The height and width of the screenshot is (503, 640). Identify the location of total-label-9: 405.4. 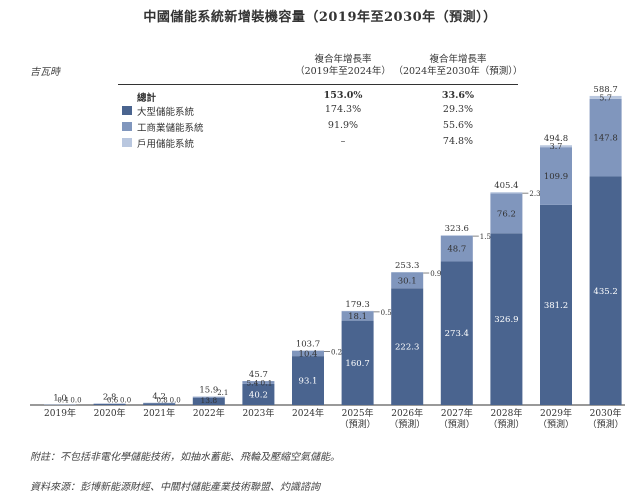
(506, 186).